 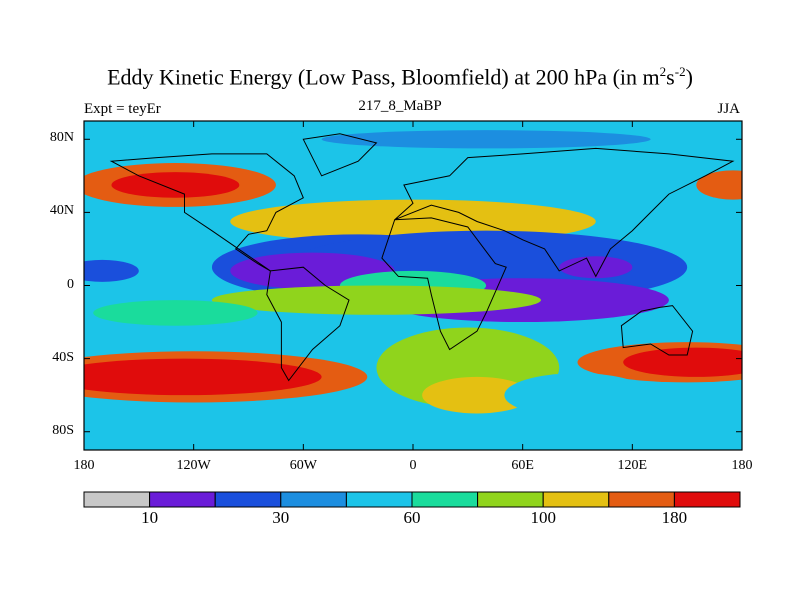 I want to click on colorbar-label: 100, so click(x=543, y=517).